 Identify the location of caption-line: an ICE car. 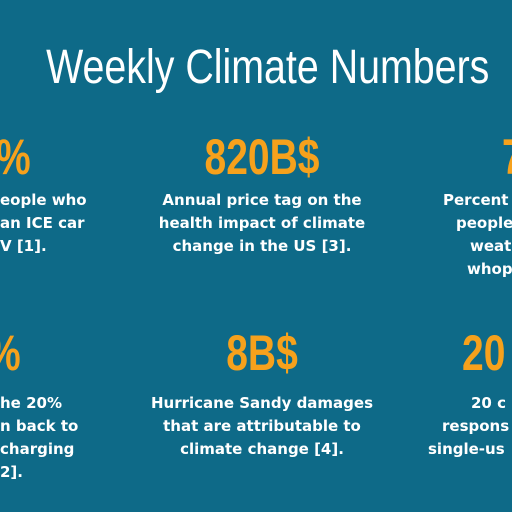
(42, 223).